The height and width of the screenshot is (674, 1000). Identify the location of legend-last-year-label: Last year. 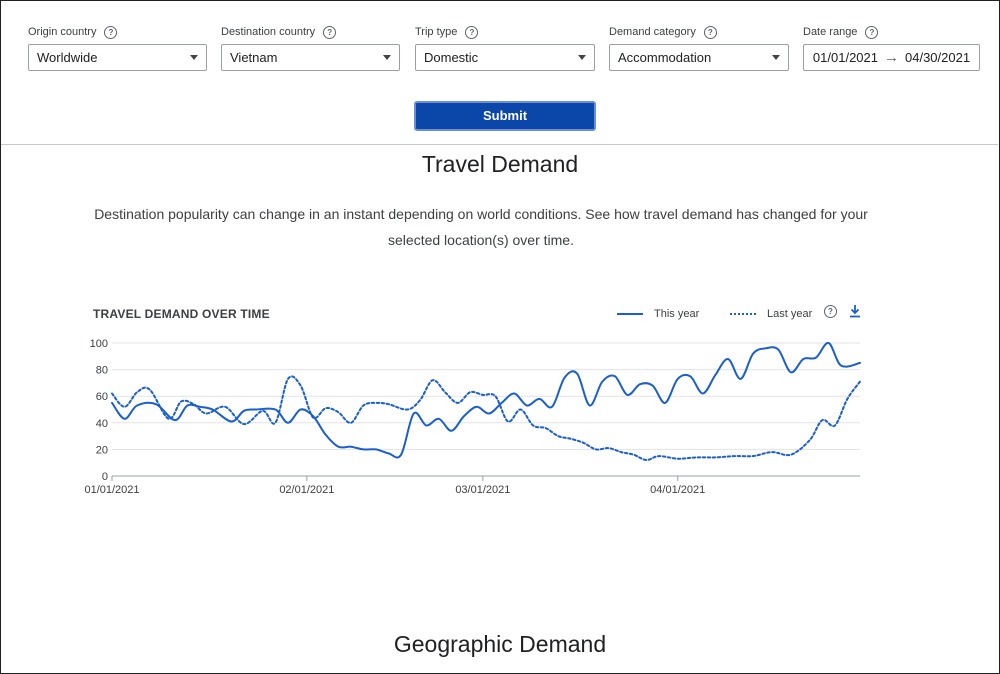
(790, 314).